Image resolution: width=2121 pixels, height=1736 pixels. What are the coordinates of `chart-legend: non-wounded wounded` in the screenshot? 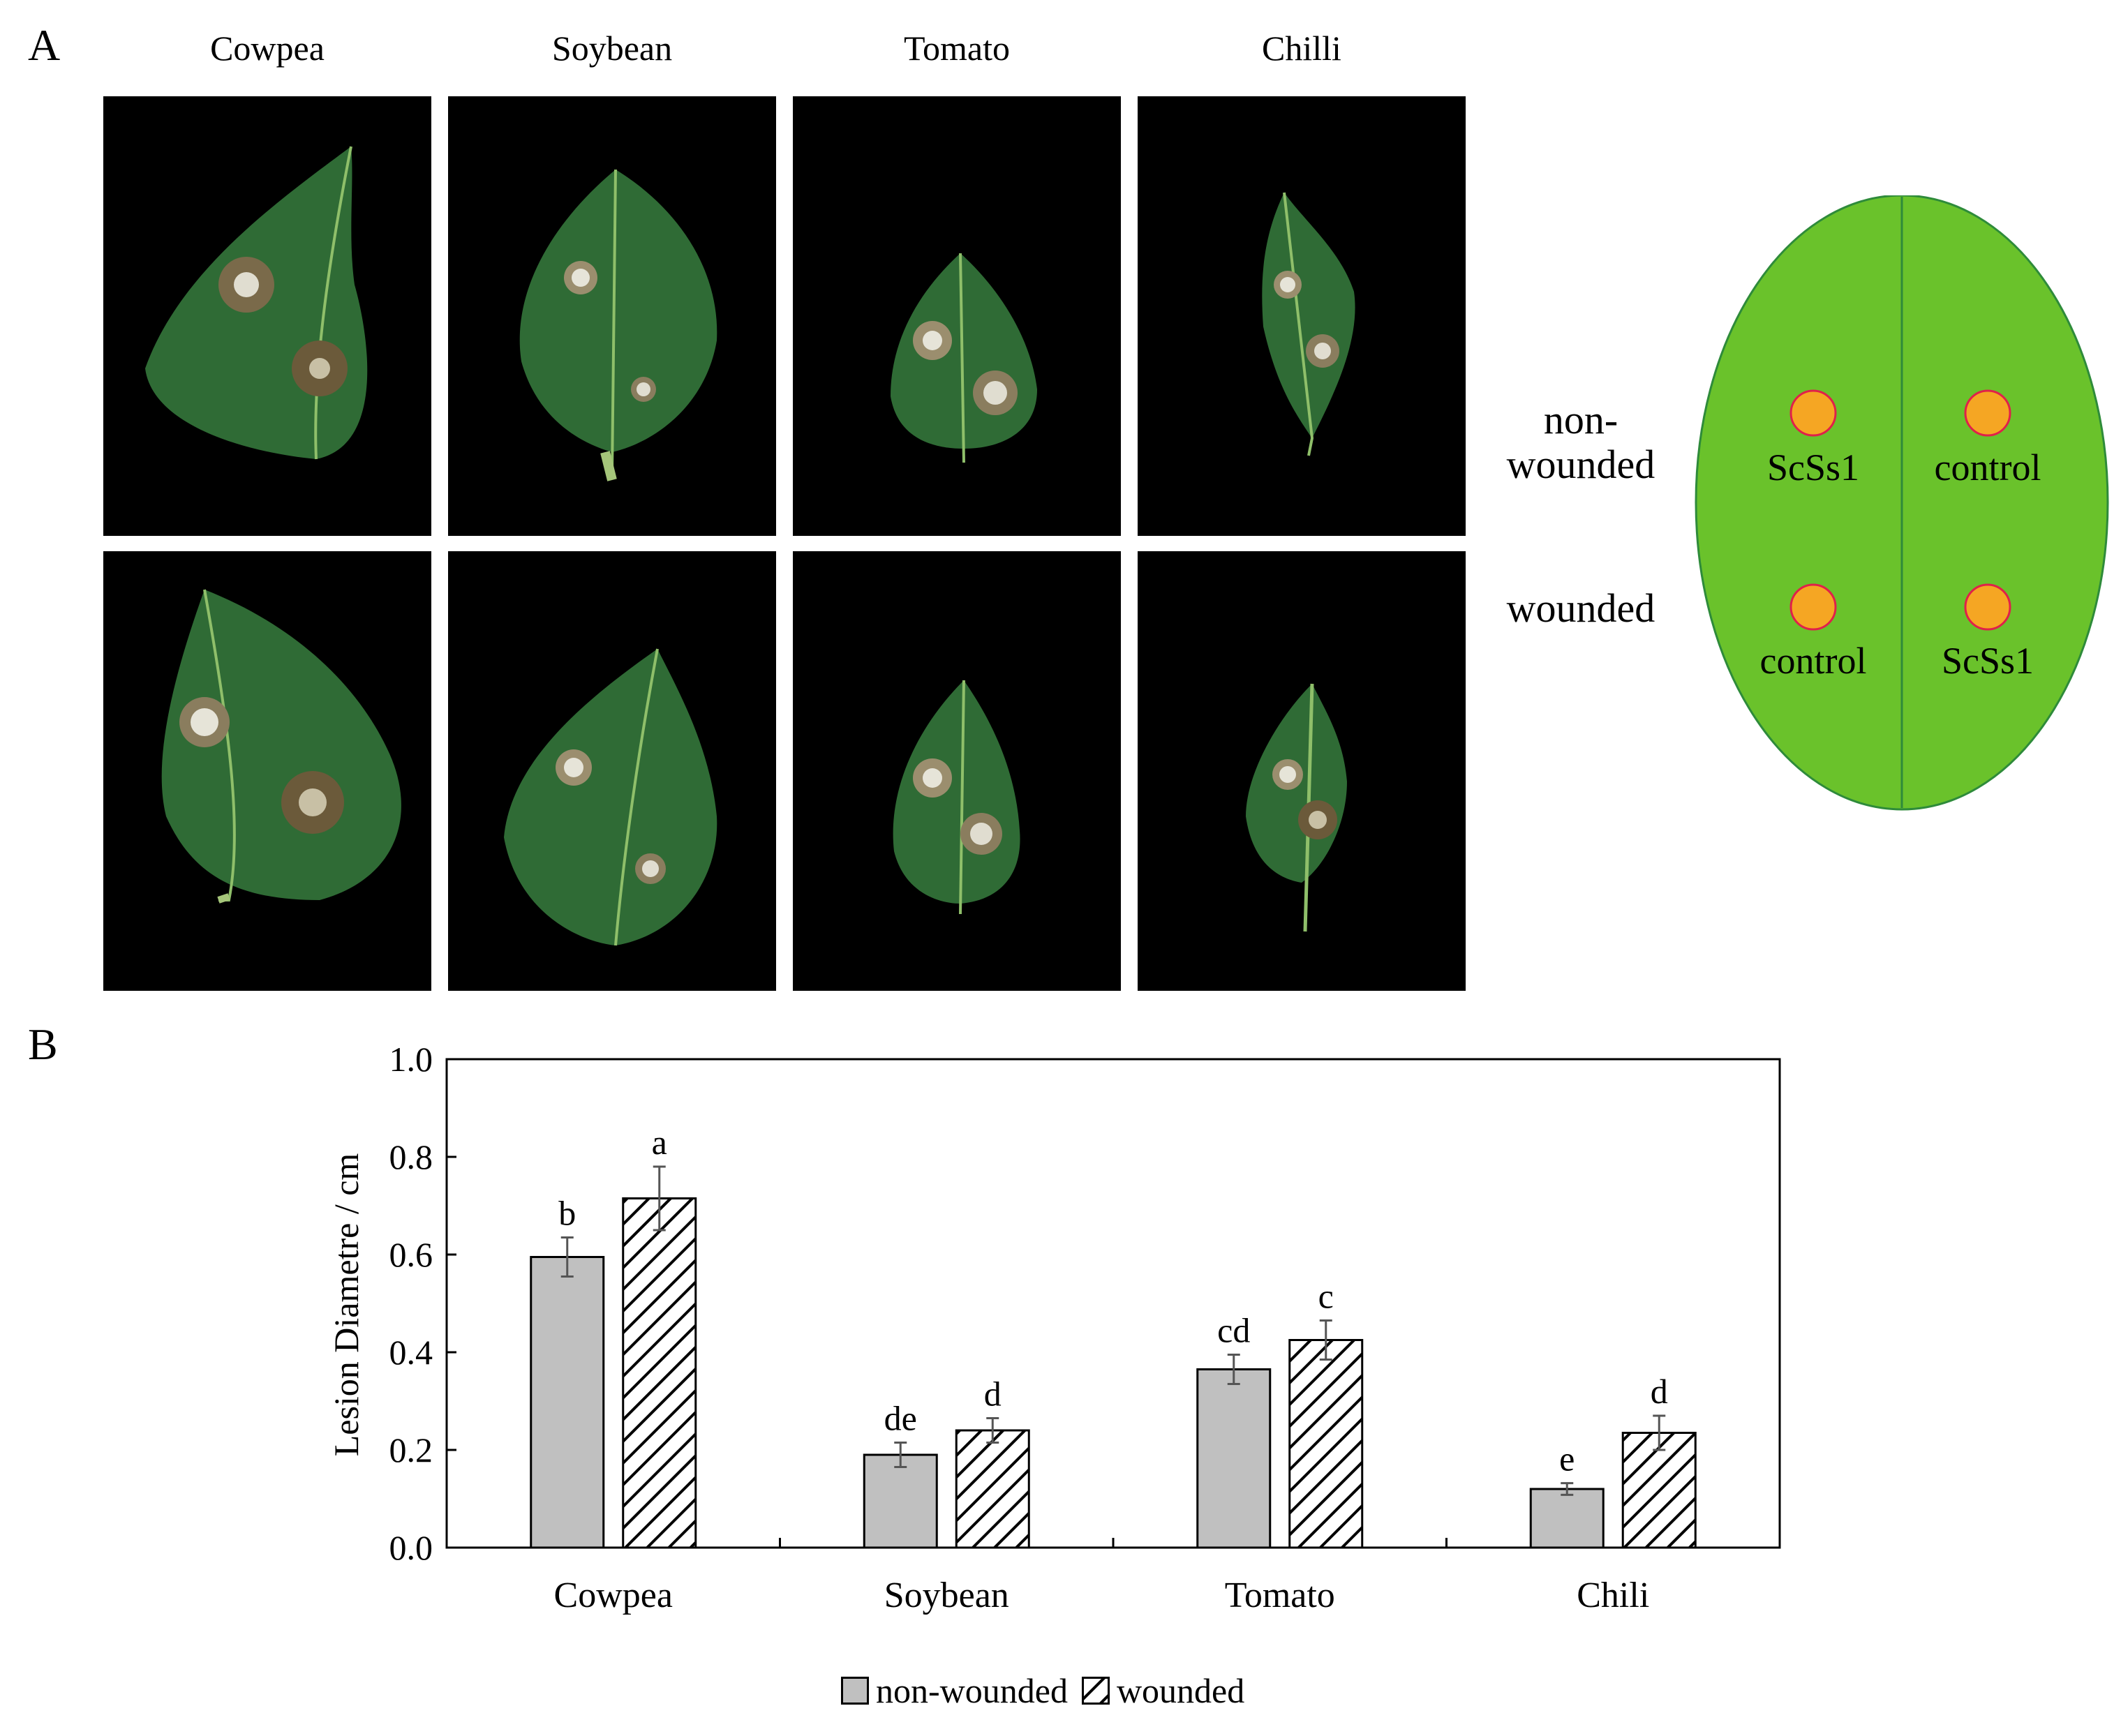 It's located at (1050, 1690).